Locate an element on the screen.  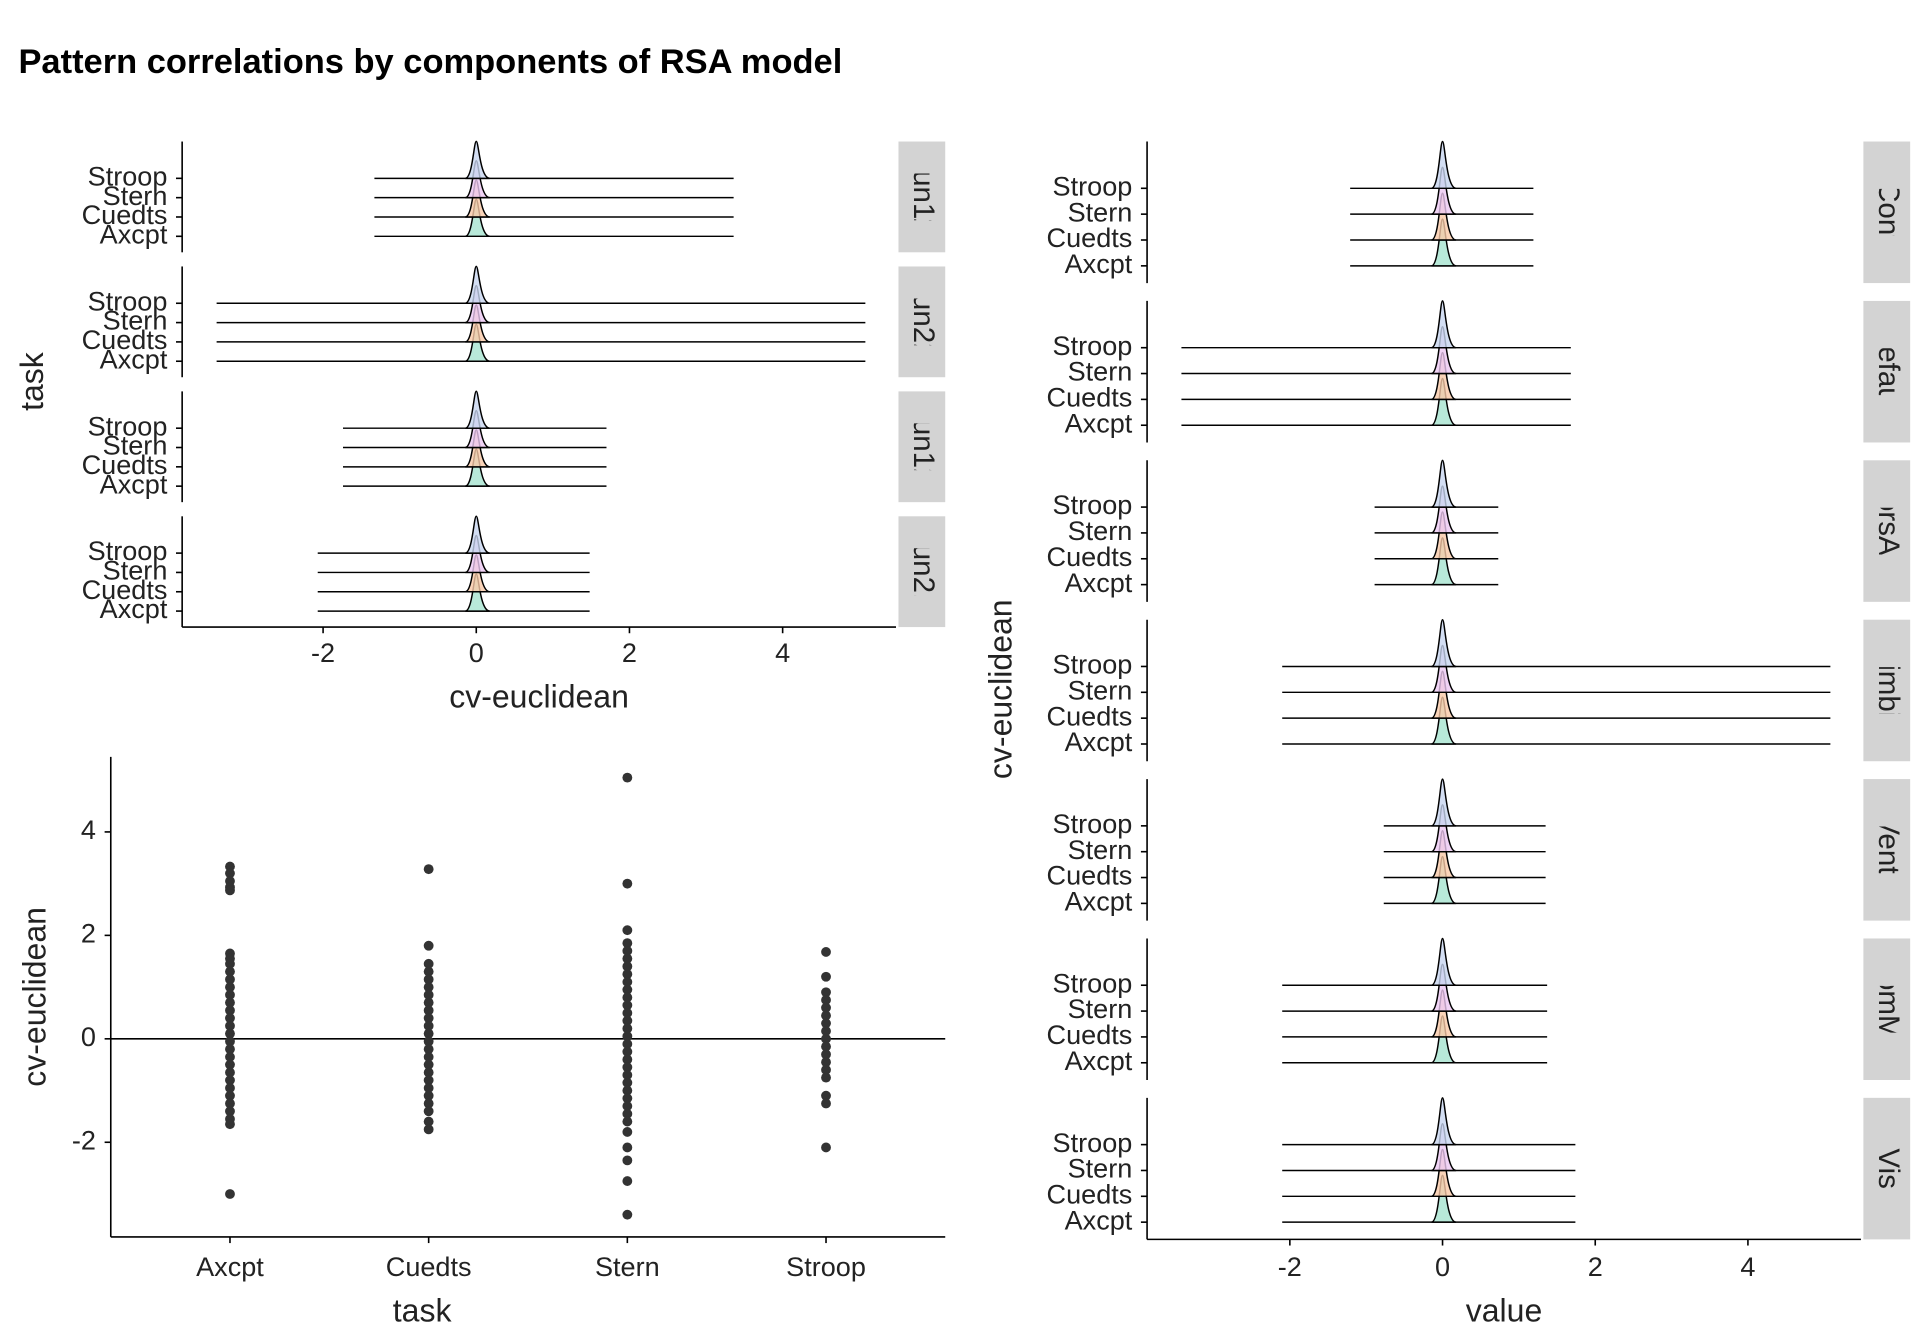
x-tick-label: -2 is located at coordinates (323, 652).